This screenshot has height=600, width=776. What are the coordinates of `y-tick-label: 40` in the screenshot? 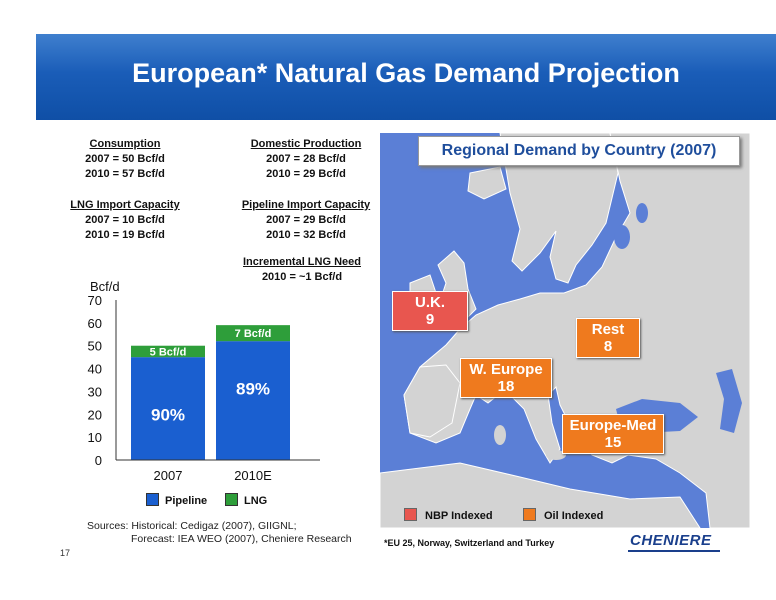 It's located at (95, 369).